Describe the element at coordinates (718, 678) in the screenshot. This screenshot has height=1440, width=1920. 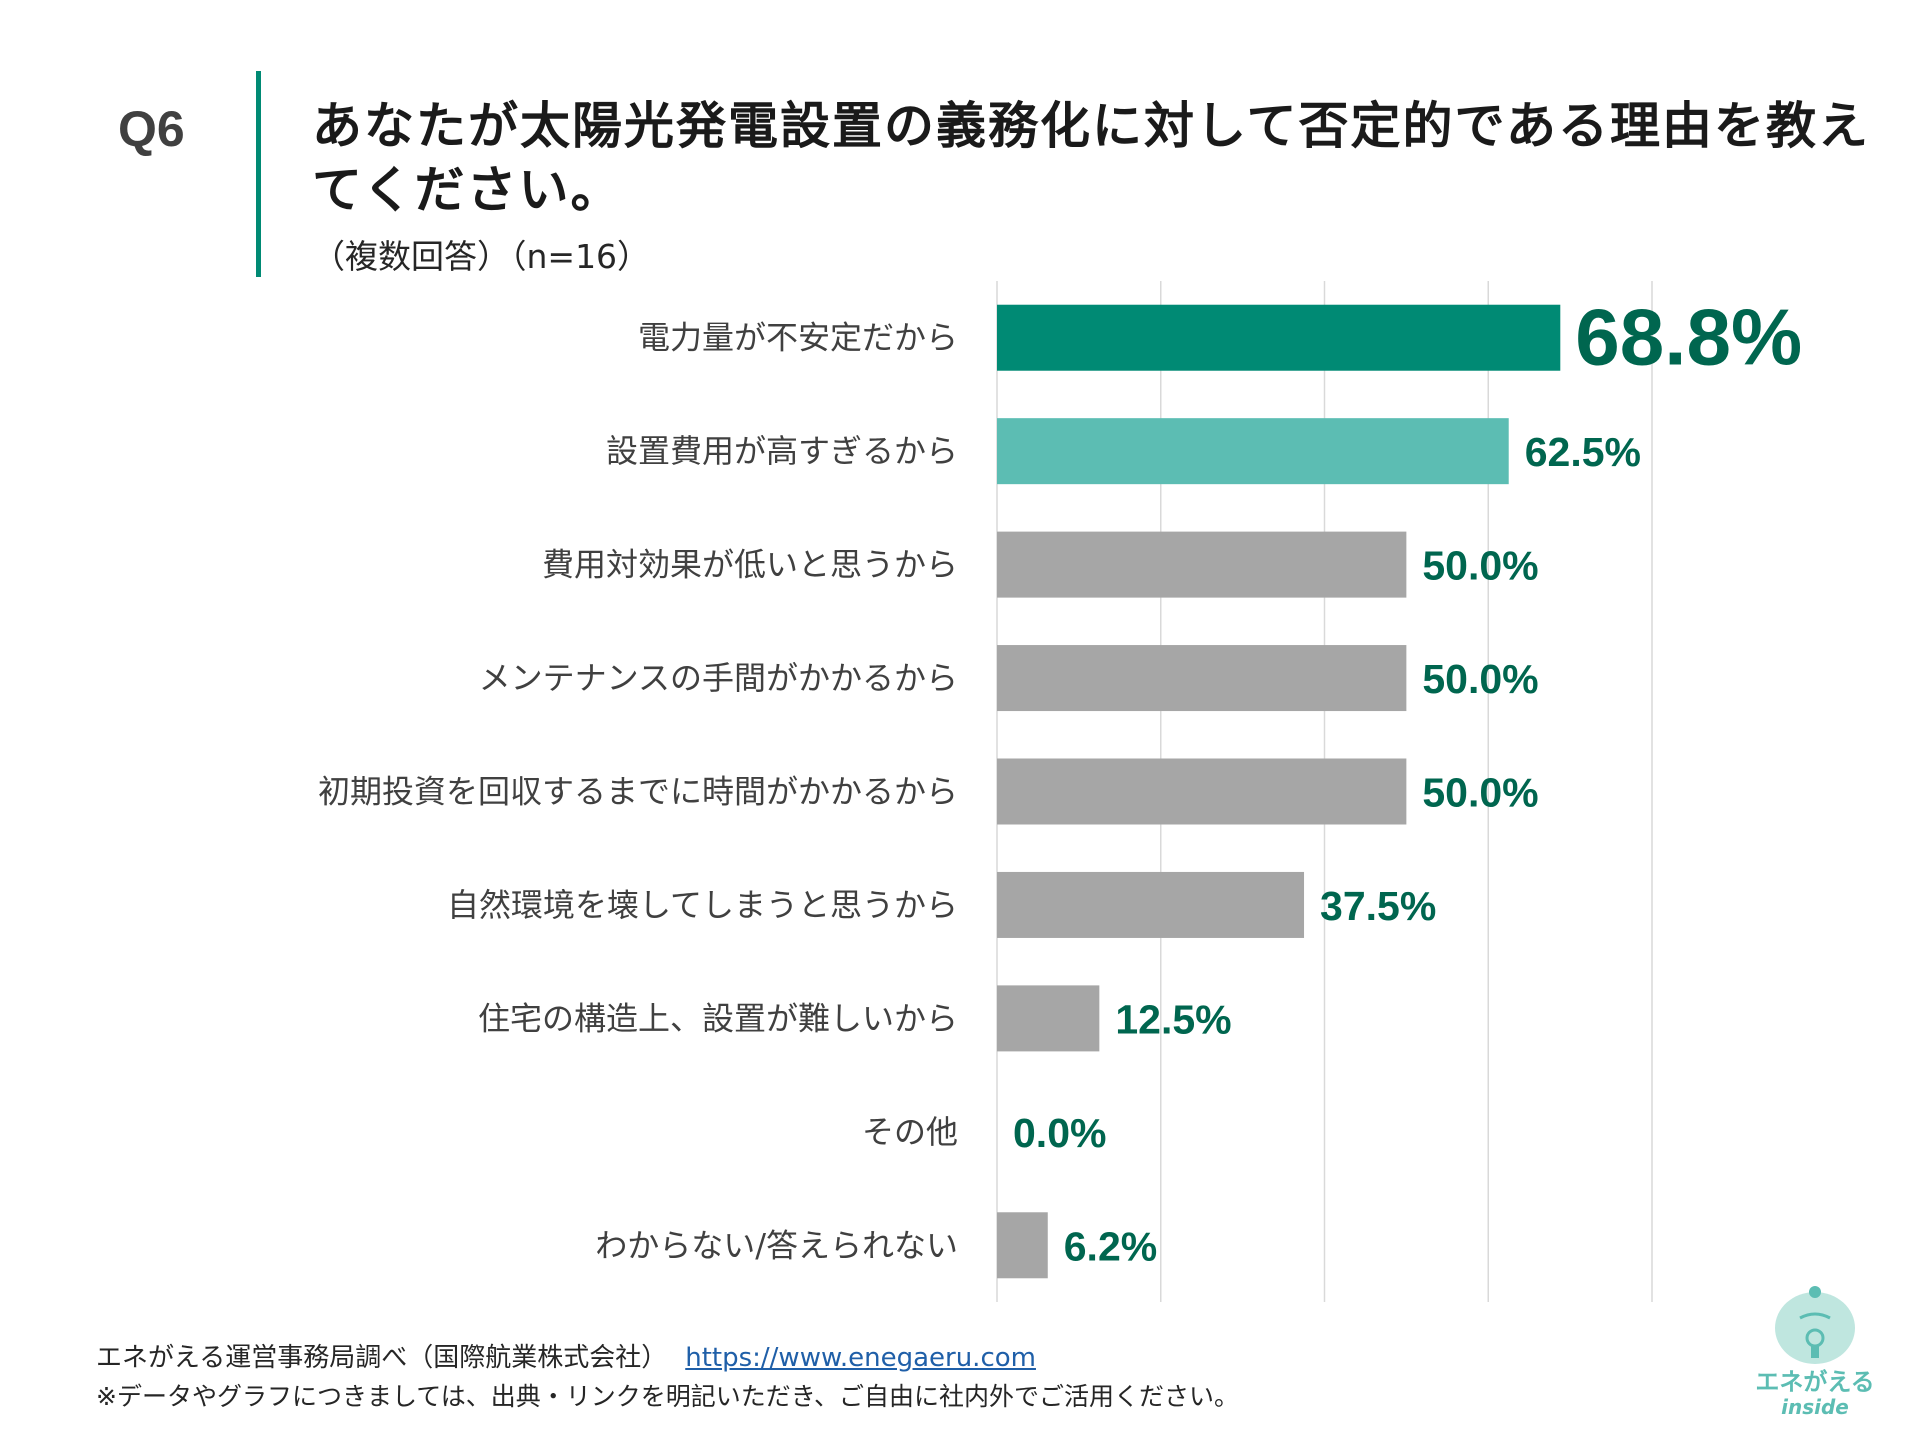
I see `category-label: メンテナンスの手間がかかるから` at that location.